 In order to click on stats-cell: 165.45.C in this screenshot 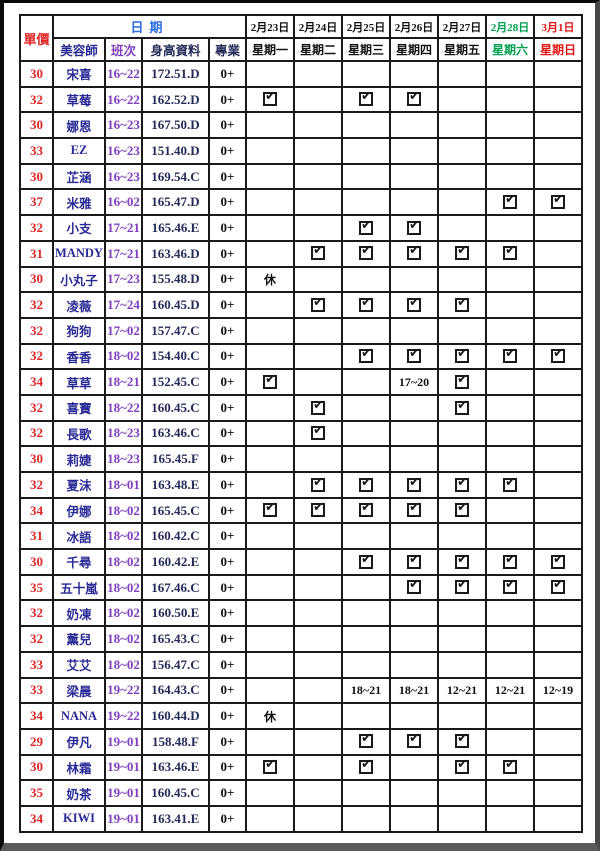, I will do `click(175, 510)`.